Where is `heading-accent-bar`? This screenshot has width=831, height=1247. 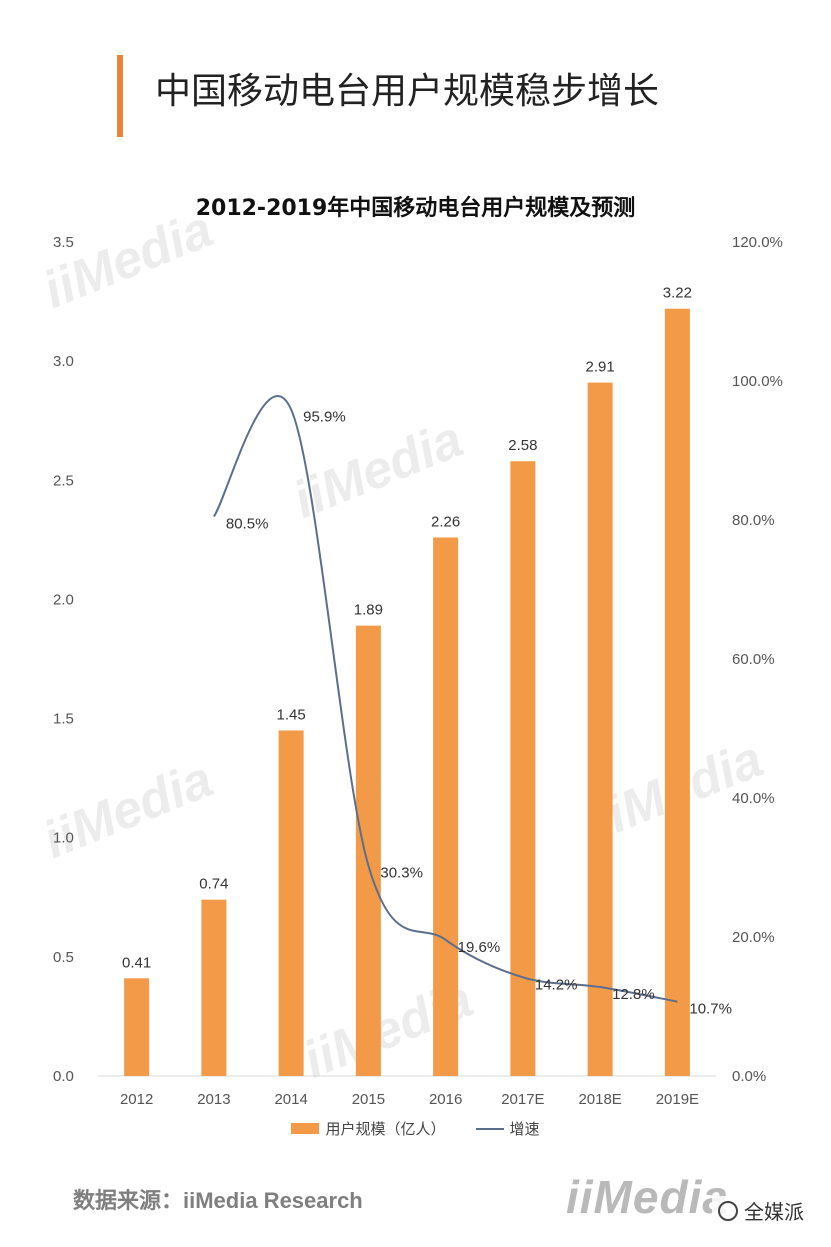
heading-accent-bar is located at coordinates (120, 96).